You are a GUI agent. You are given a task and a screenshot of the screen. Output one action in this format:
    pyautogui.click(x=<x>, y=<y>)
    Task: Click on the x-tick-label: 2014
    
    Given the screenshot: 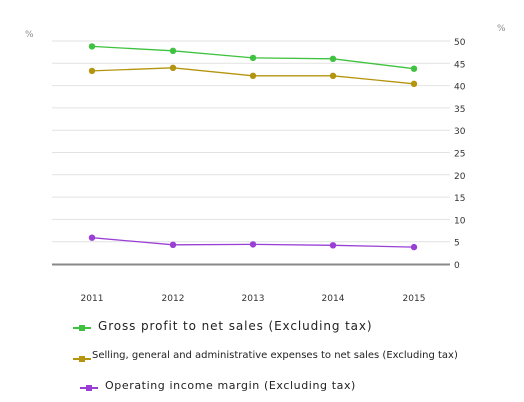 What is the action you would take?
    pyautogui.click(x=333, y=299)
    